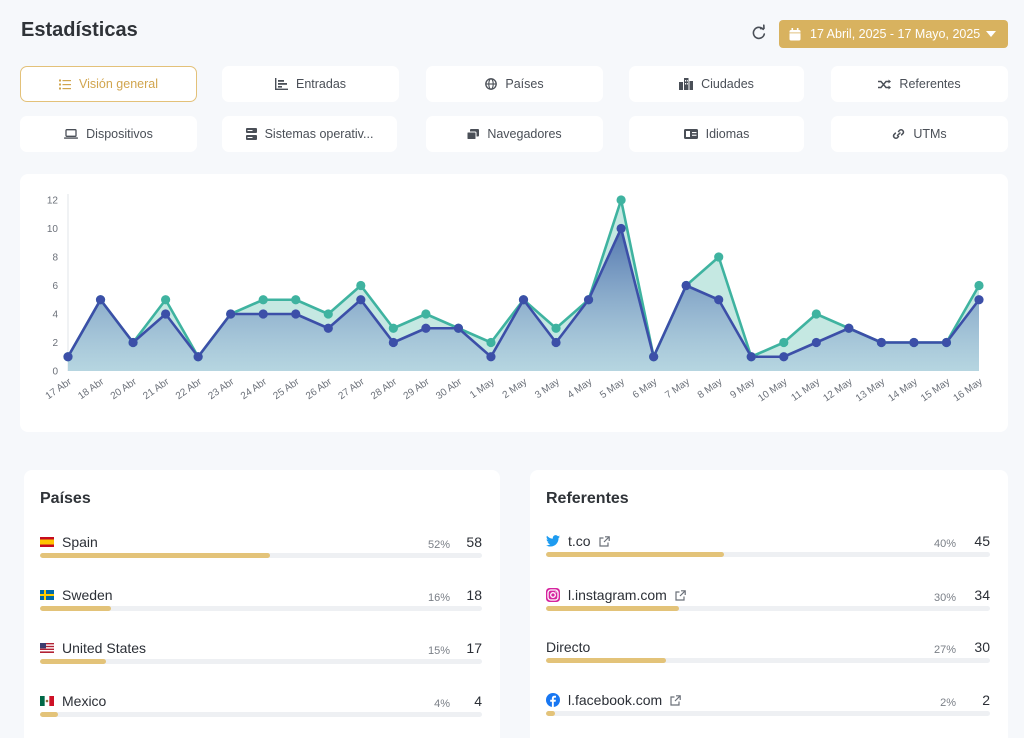  I want to click on country-row: United States 15% 17, so click(261, 660).